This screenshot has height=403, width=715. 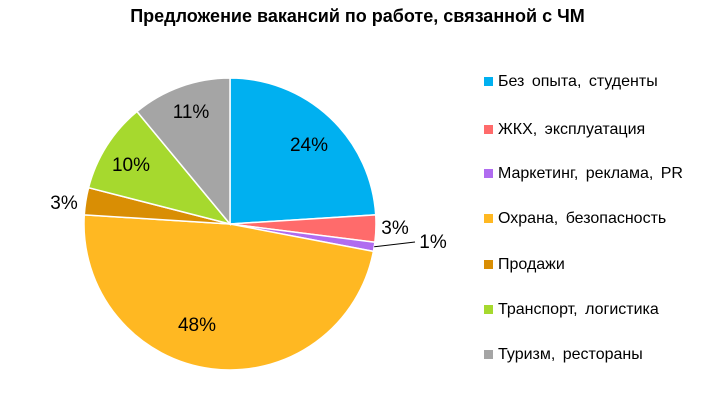 I want to click on legend-item-6: Транспорт, логистика, so click(x=597, y=309).